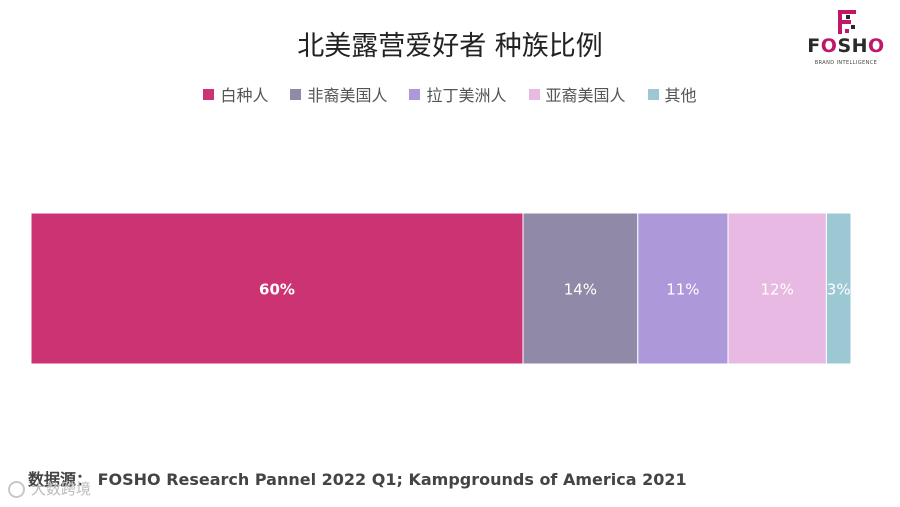 The image size is (900, 507). I want to click on legend-item: 亚裔美国人, so click(577, 94).